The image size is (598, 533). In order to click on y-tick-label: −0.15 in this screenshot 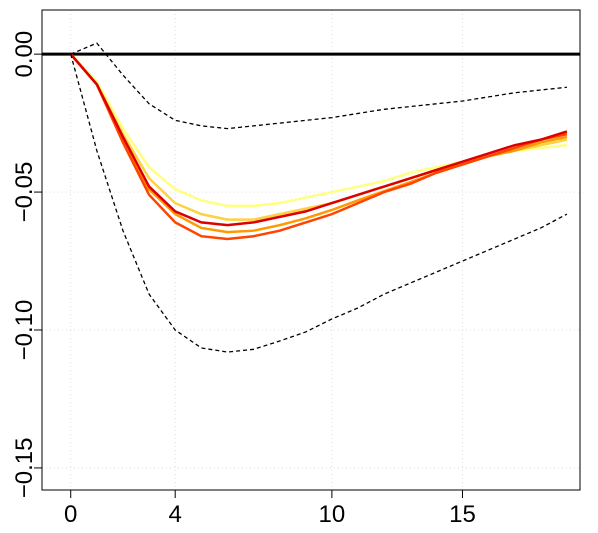, I will do `click(24, 468)`.